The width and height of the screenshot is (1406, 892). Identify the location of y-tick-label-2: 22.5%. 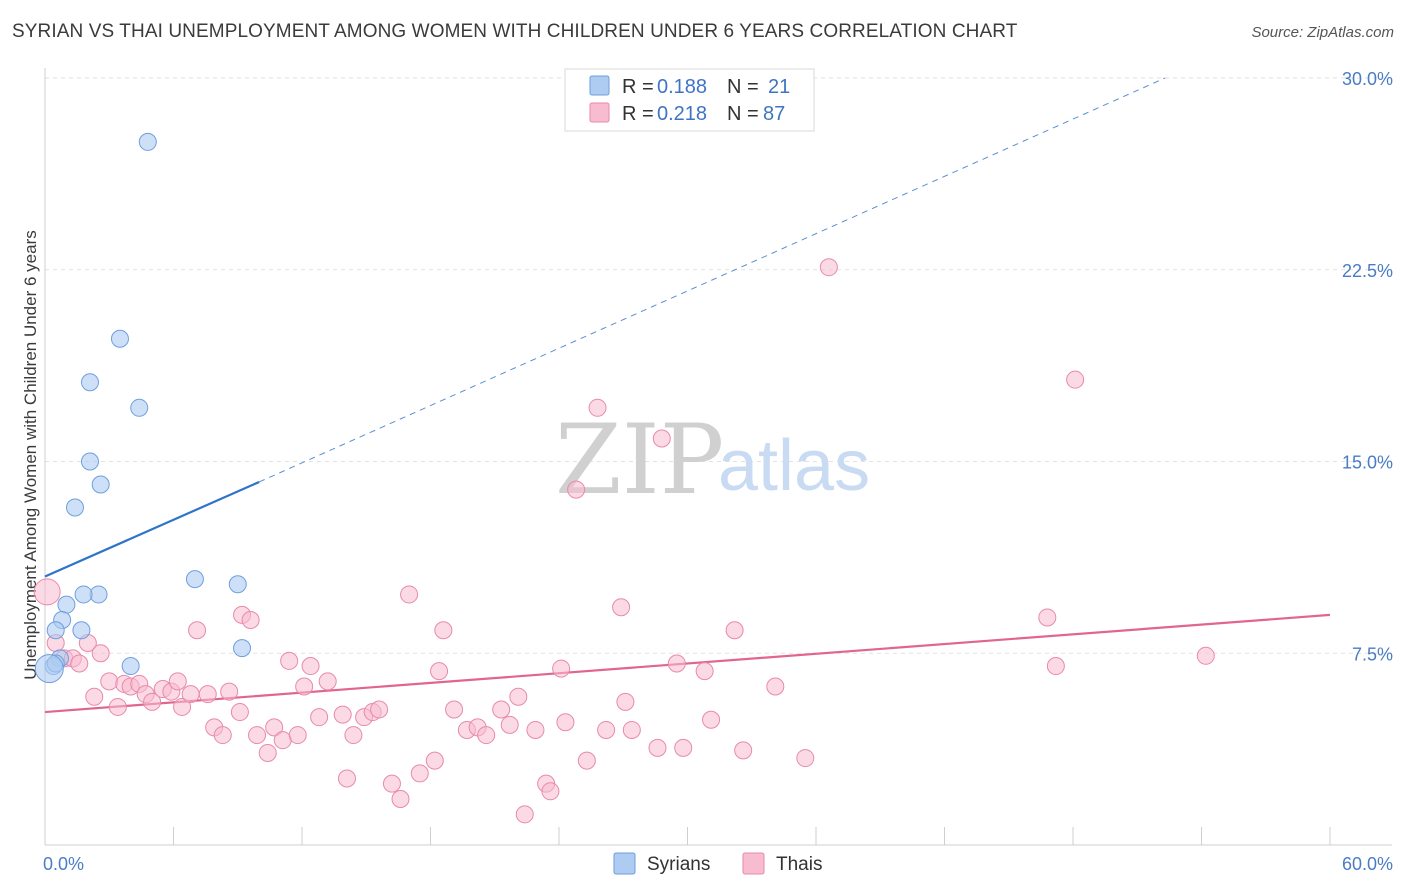
(1367, 271).